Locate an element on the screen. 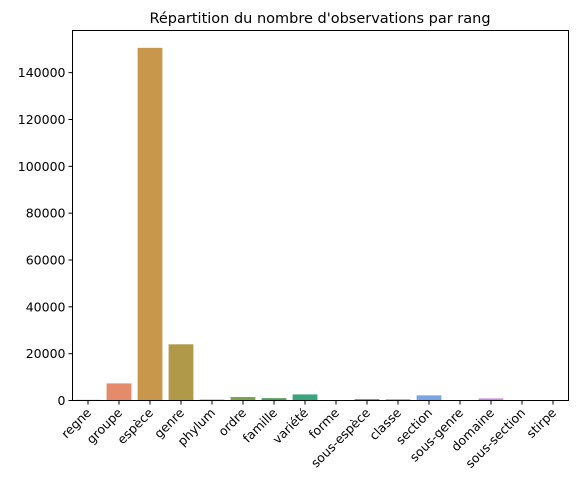 This screenshot has height=491, width=582. y-tick-label: 80000 is located at coordinates (46, 213).